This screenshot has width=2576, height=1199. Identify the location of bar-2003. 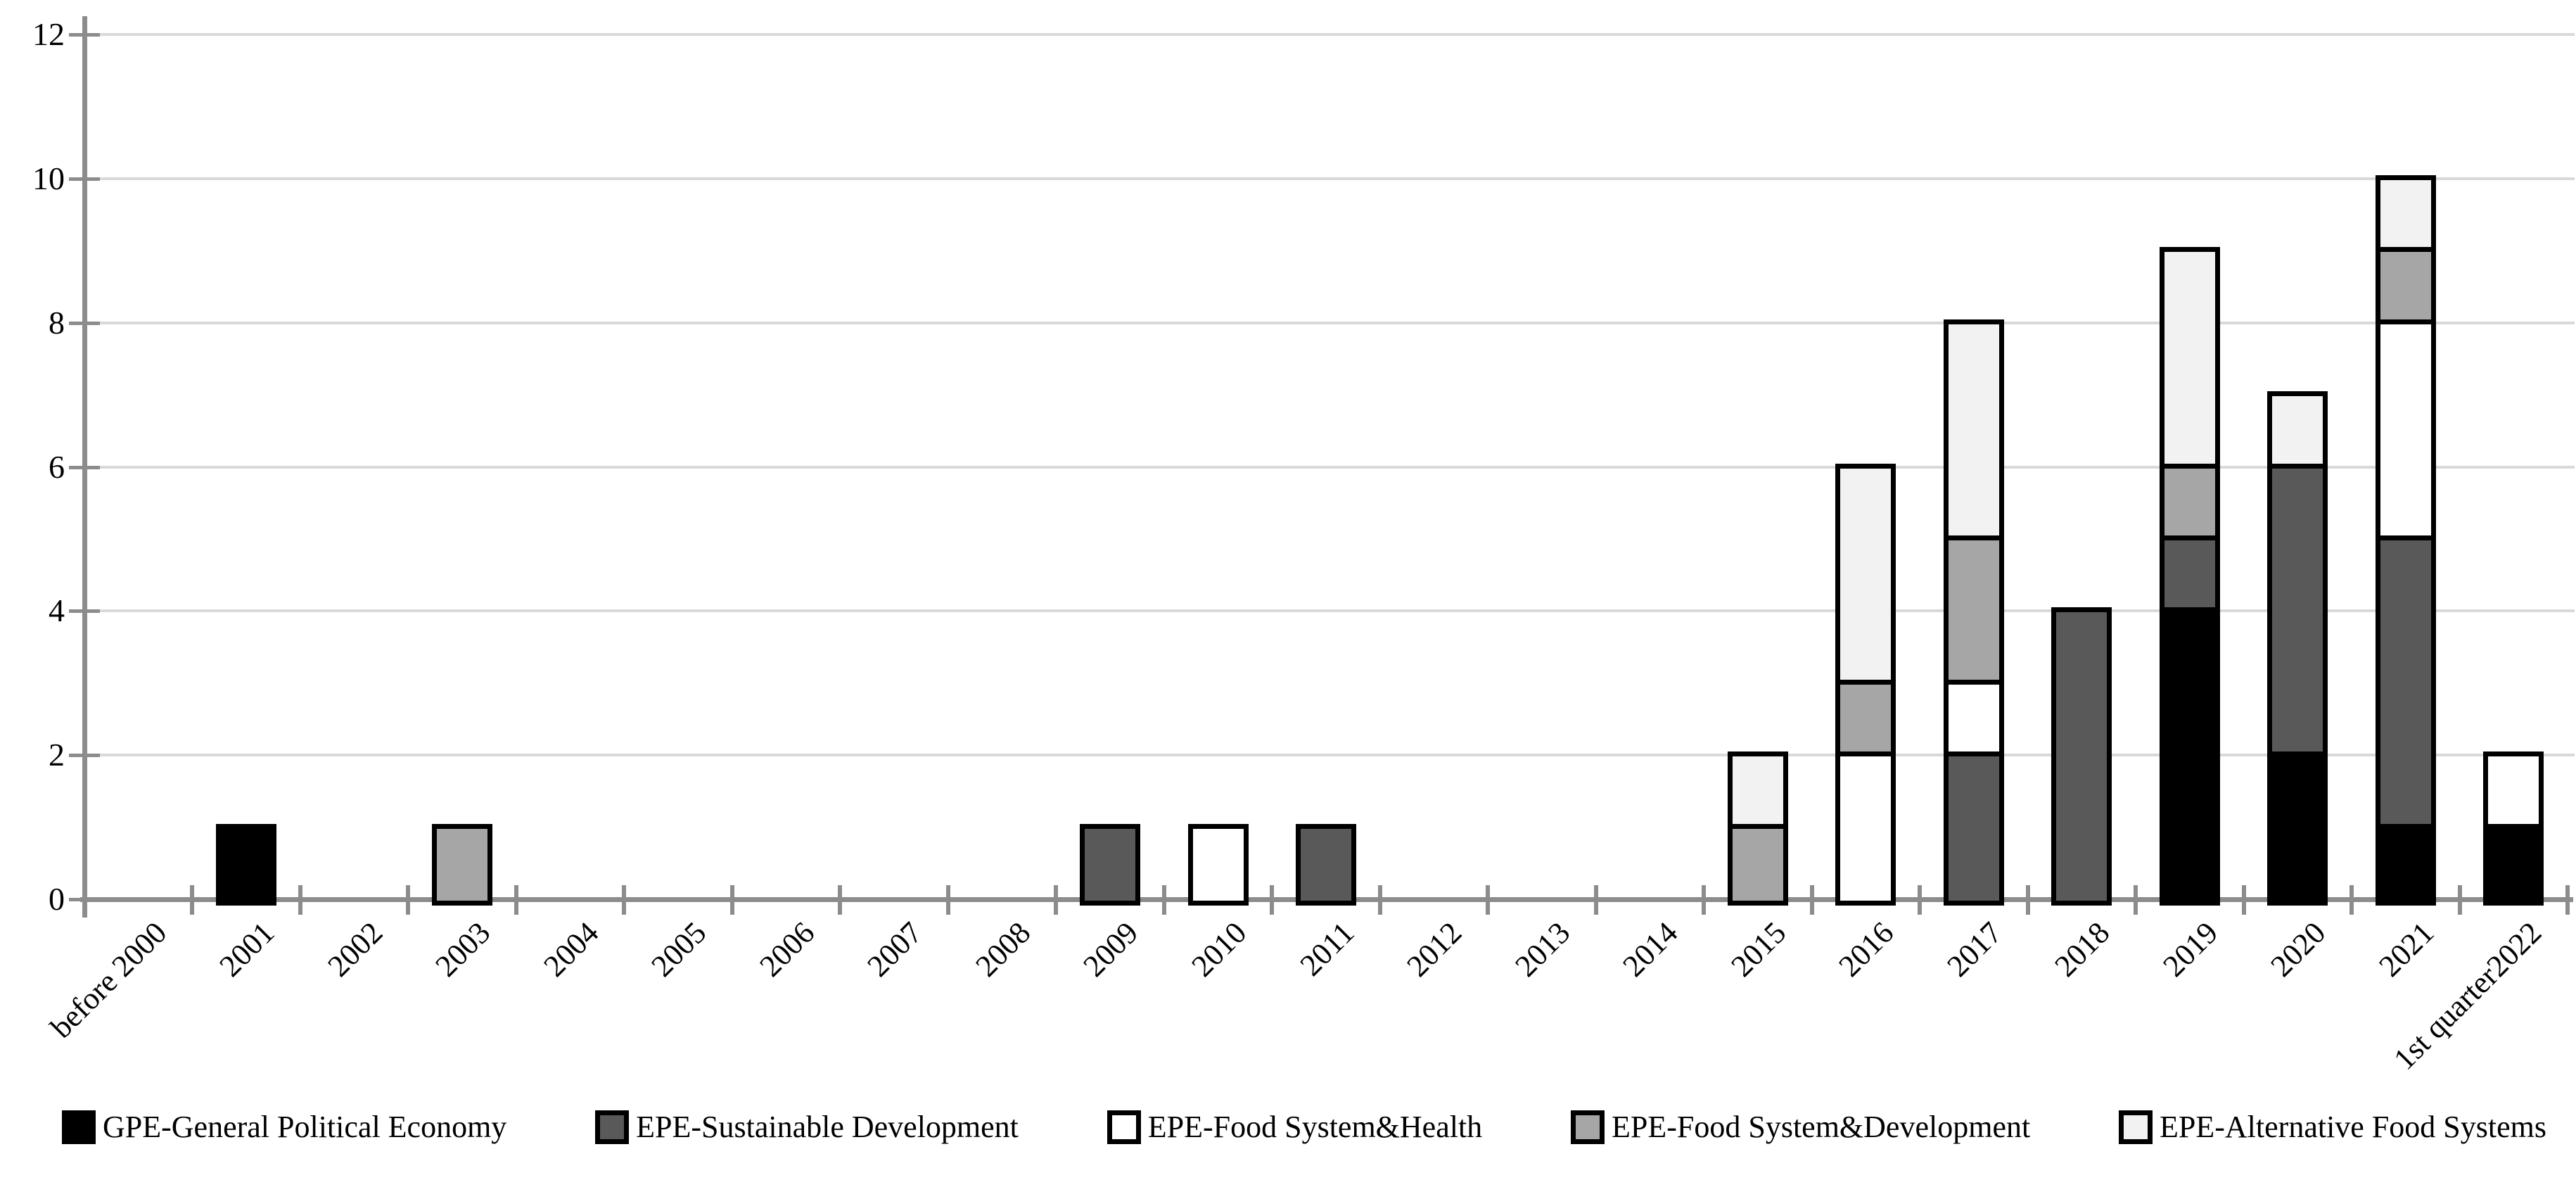
(462, 864).